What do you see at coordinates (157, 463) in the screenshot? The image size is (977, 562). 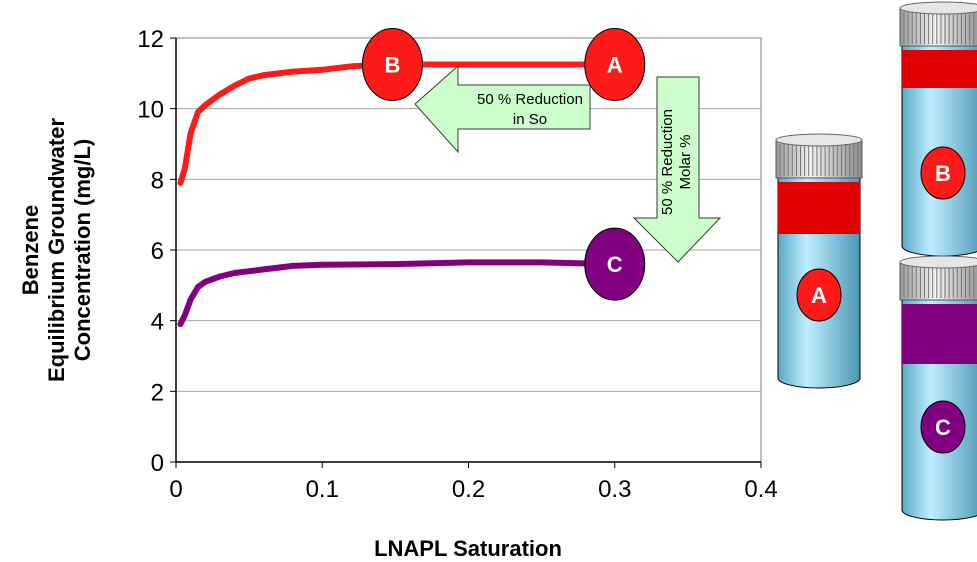 I see `y-tick-label: 0` at bounding box center [157, 463].